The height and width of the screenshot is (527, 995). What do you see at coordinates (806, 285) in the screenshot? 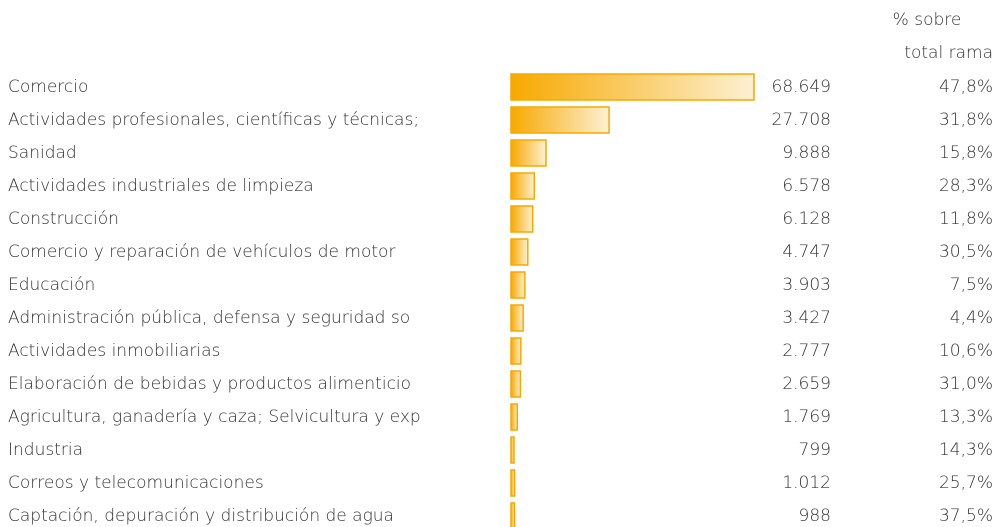
I see `value-label: 3.903` at bounding box center [806, 285].